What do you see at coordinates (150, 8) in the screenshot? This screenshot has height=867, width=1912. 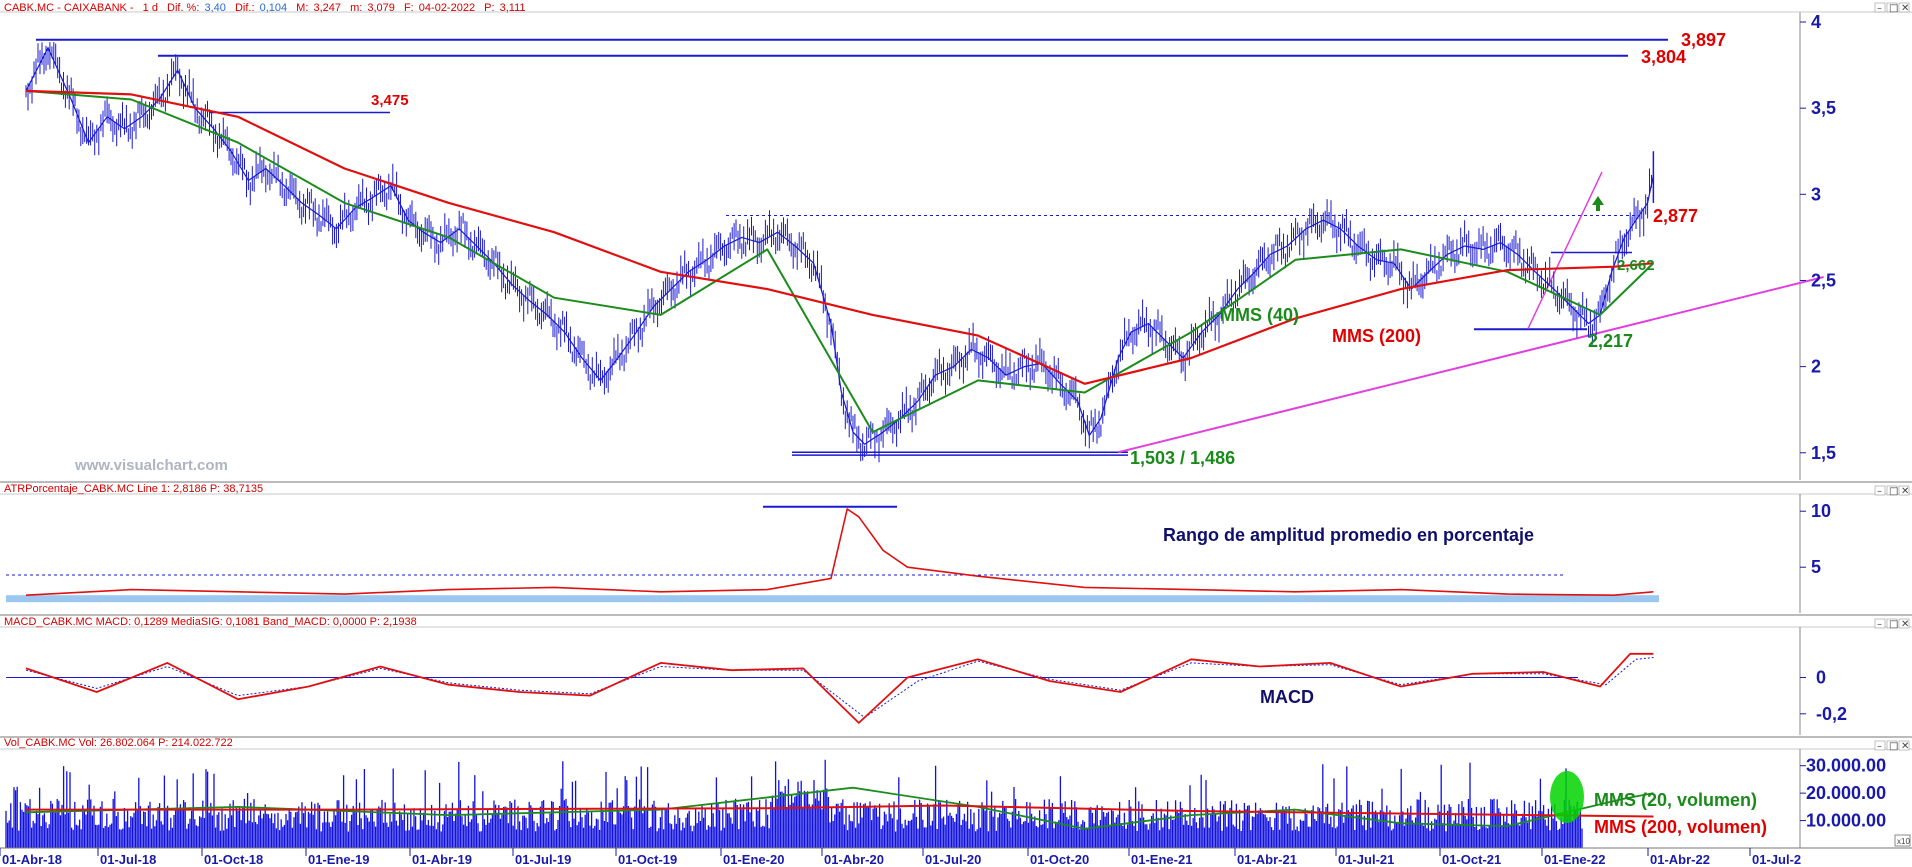 I see `price-header-timeframe: 1 d` at bounding box center [150, 8].